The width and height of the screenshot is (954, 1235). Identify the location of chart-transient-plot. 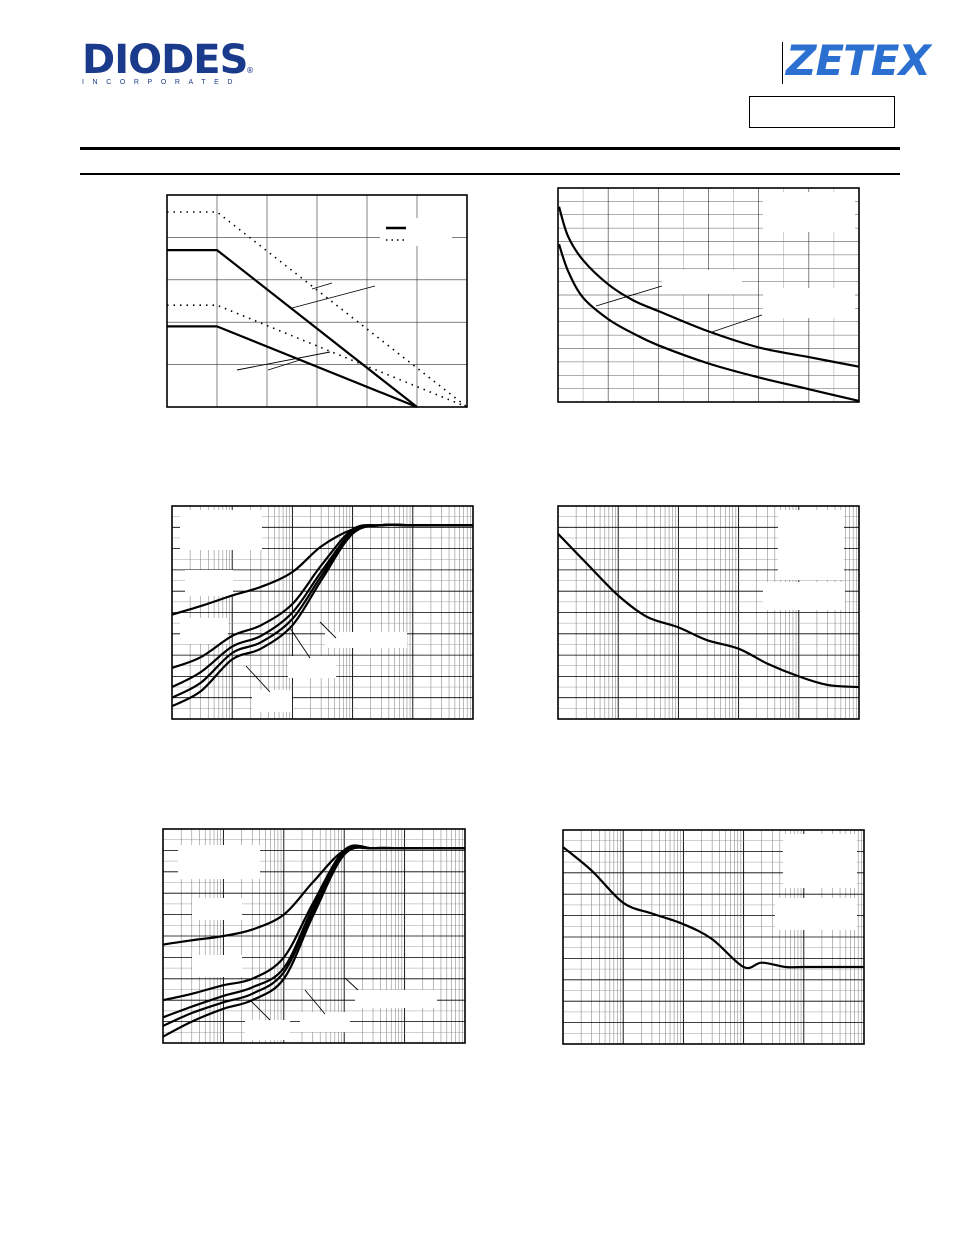
(708, 295).